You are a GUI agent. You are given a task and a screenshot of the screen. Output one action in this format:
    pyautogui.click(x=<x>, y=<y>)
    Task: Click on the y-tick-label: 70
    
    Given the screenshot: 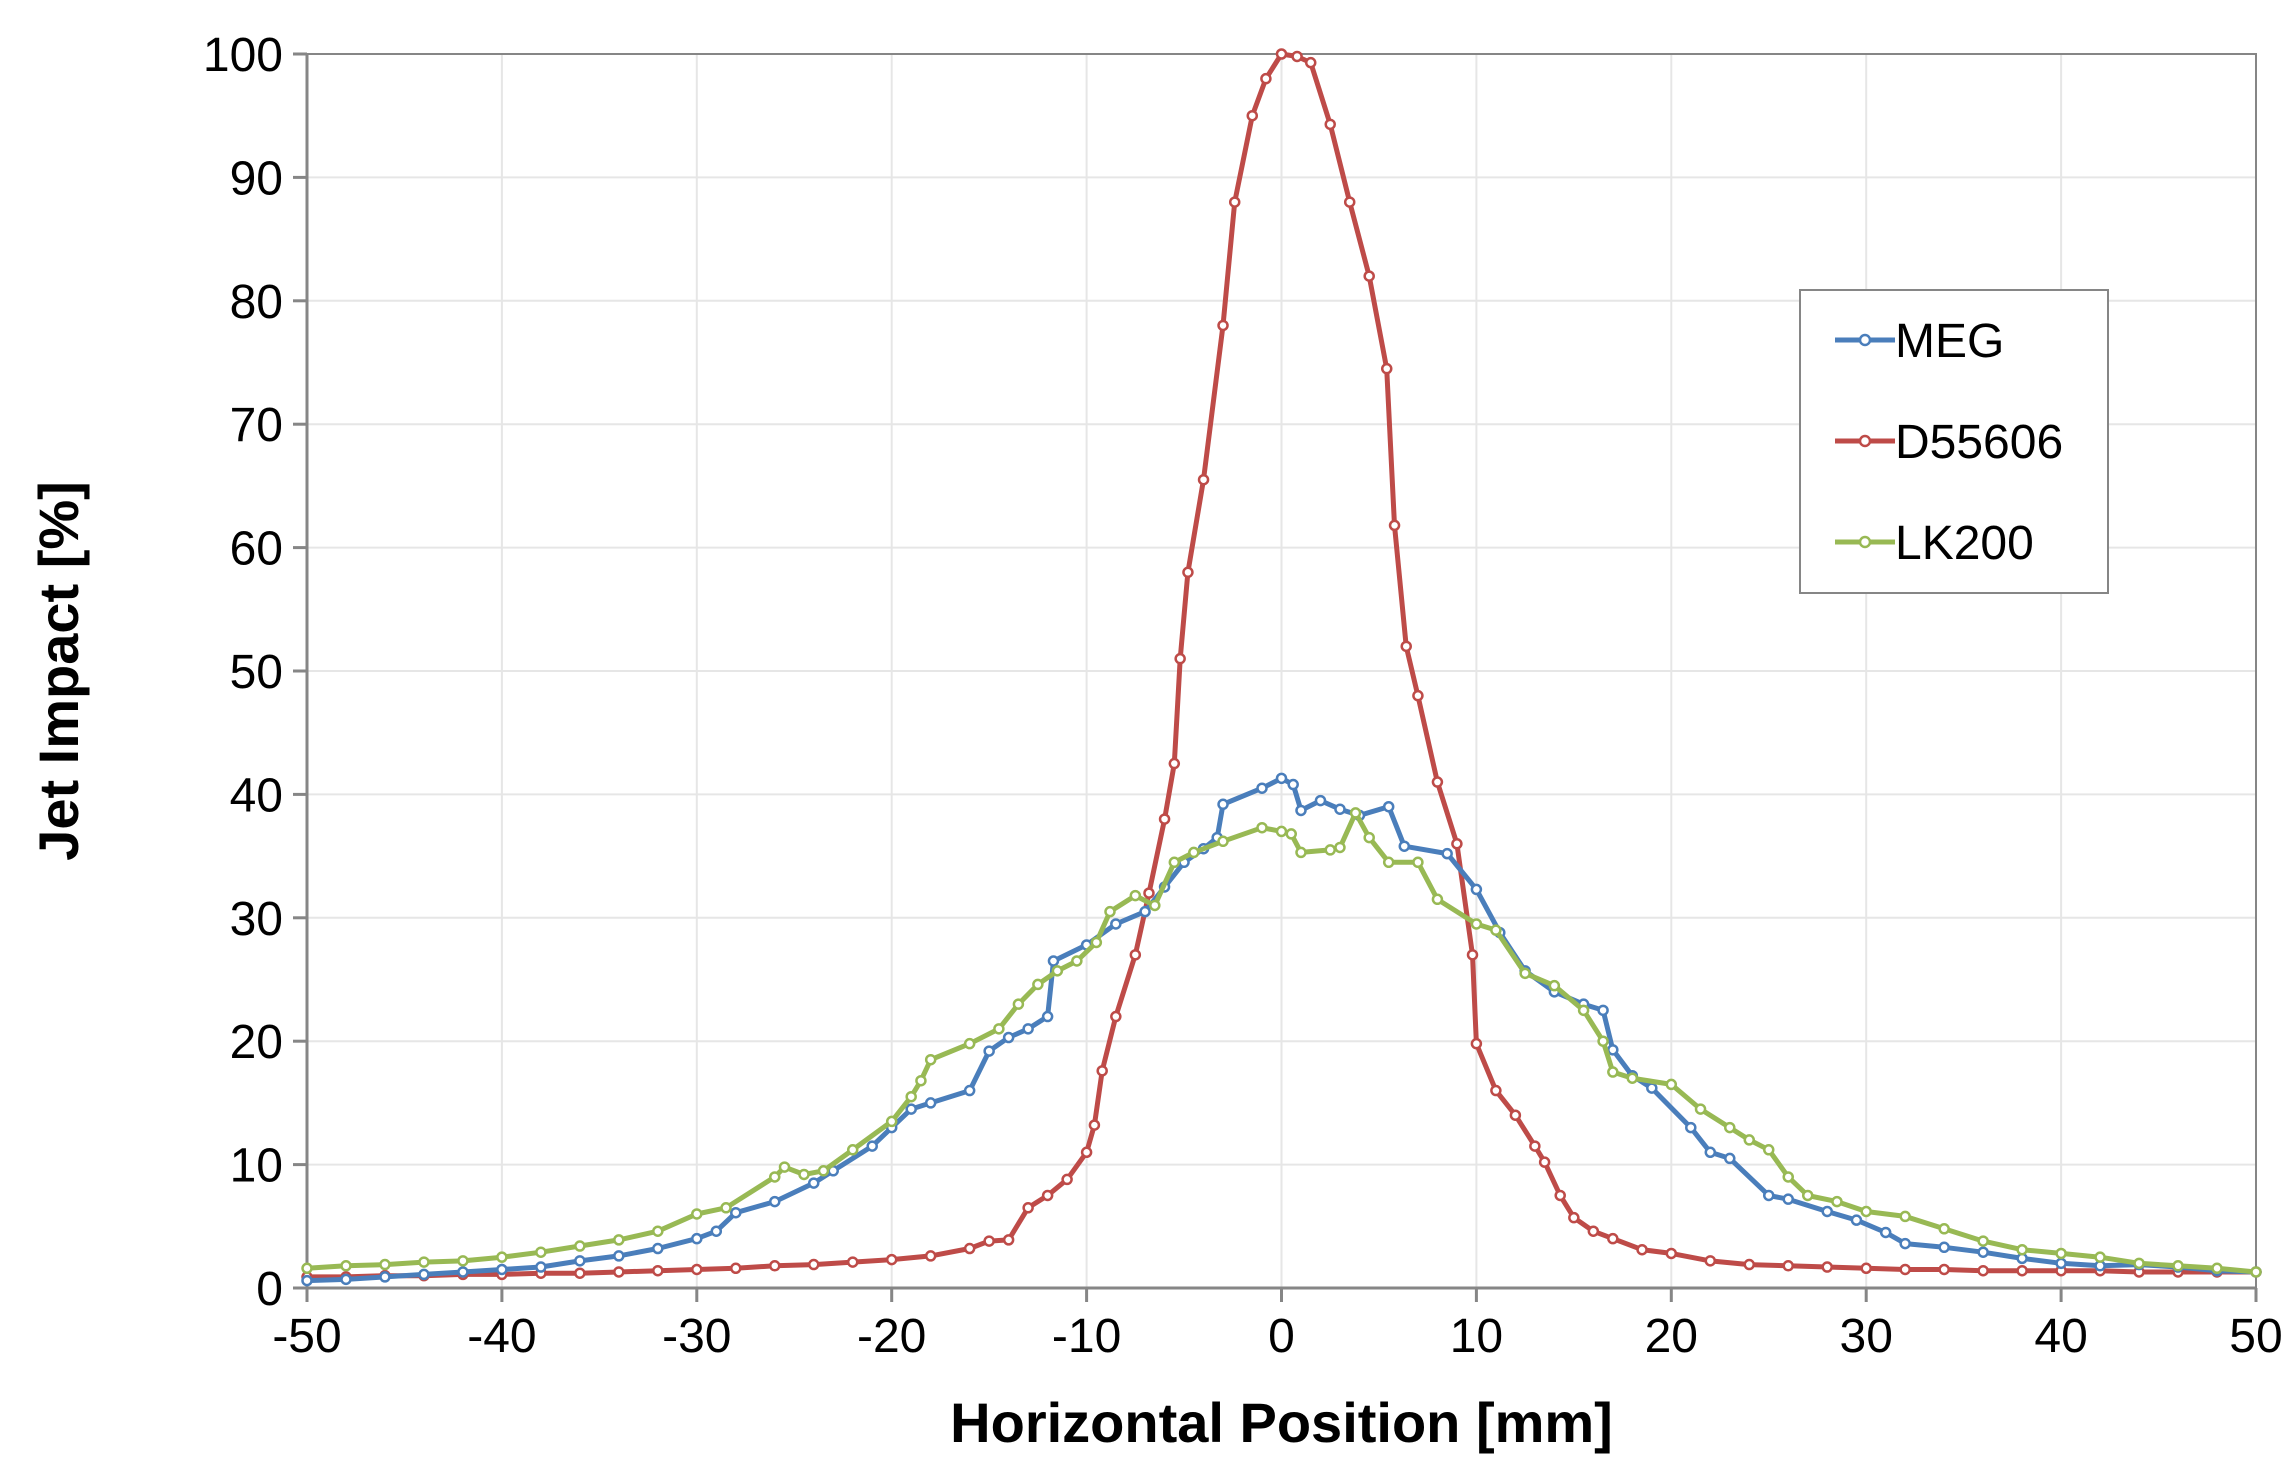 What is the action you would take?
    pyautogui.click(x=256, y=425)
    